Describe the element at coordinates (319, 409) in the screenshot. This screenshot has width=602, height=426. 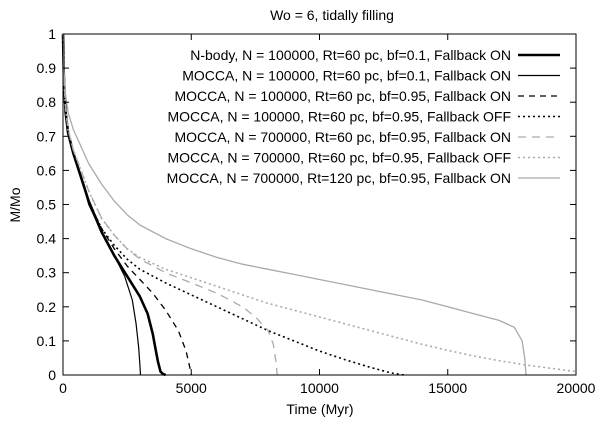
I see `x-axis-label: Time (Myr)` at that location.